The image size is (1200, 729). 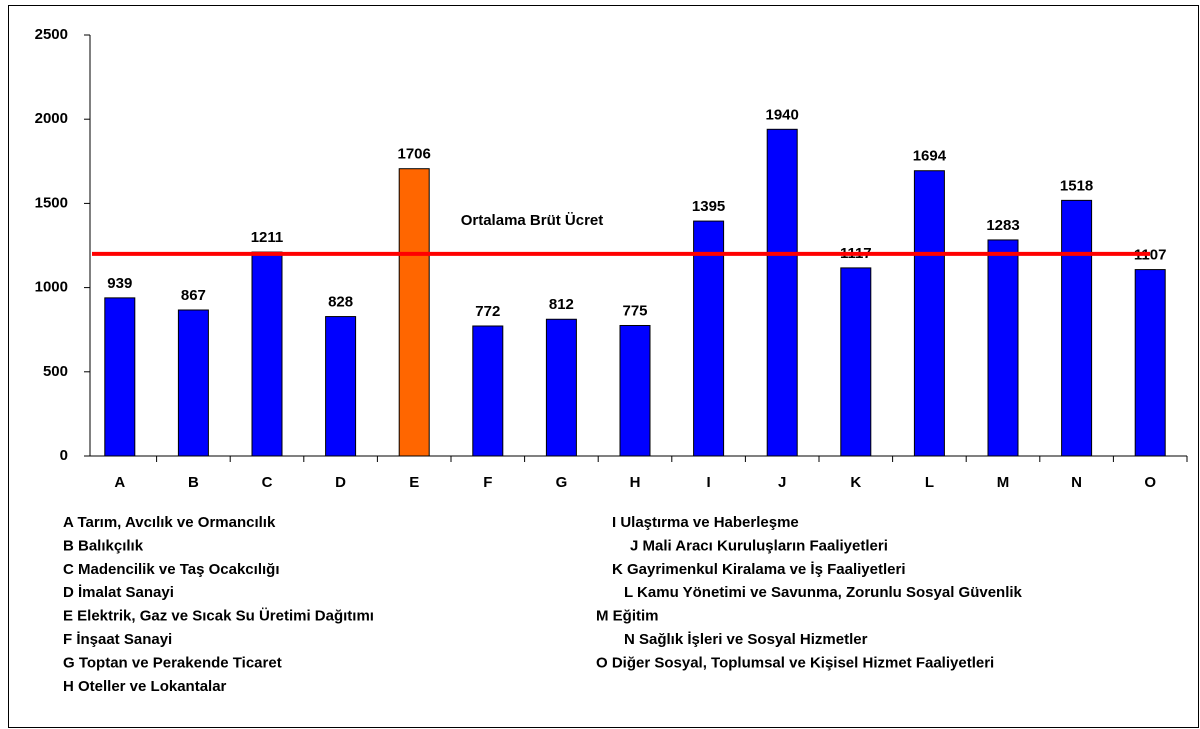 What do you see at coordinates (532, 220) in the screenshot?
I see `reference-label: Ortalama Brüt Ücret` at bounding box center [532, 220].